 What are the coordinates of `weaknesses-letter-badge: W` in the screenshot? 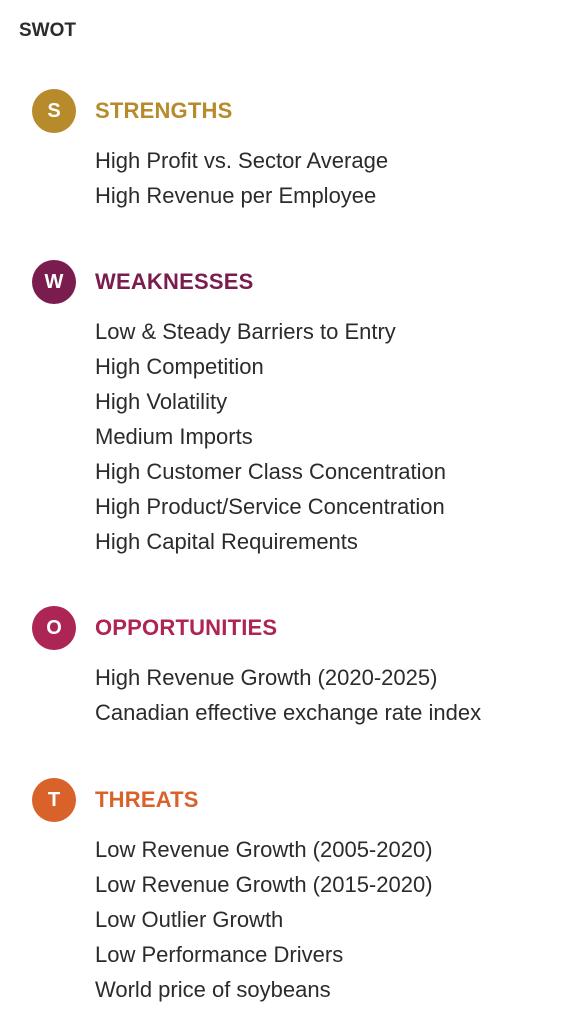 It's located at (54, 282).